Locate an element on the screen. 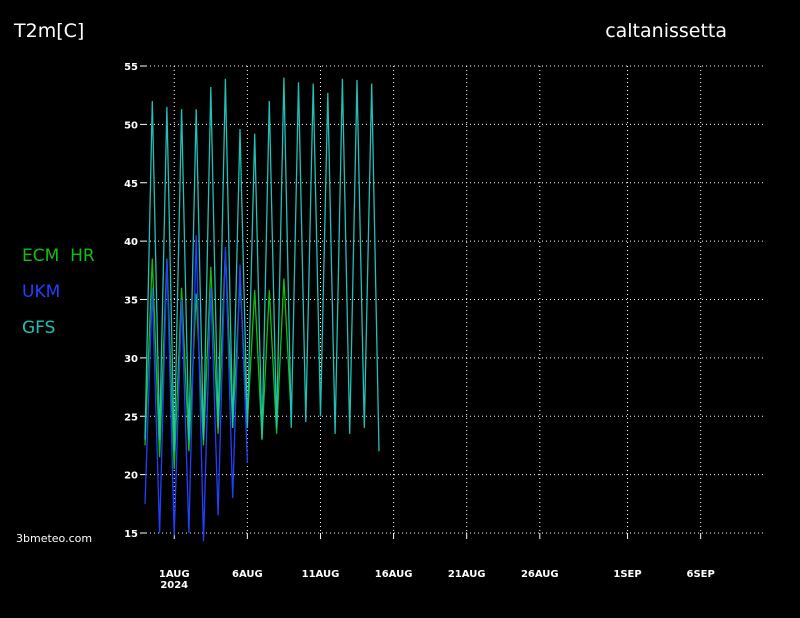 This screenshot has height=618, width=800. y-tick-label: 45 is located at coordinates (131, 184).